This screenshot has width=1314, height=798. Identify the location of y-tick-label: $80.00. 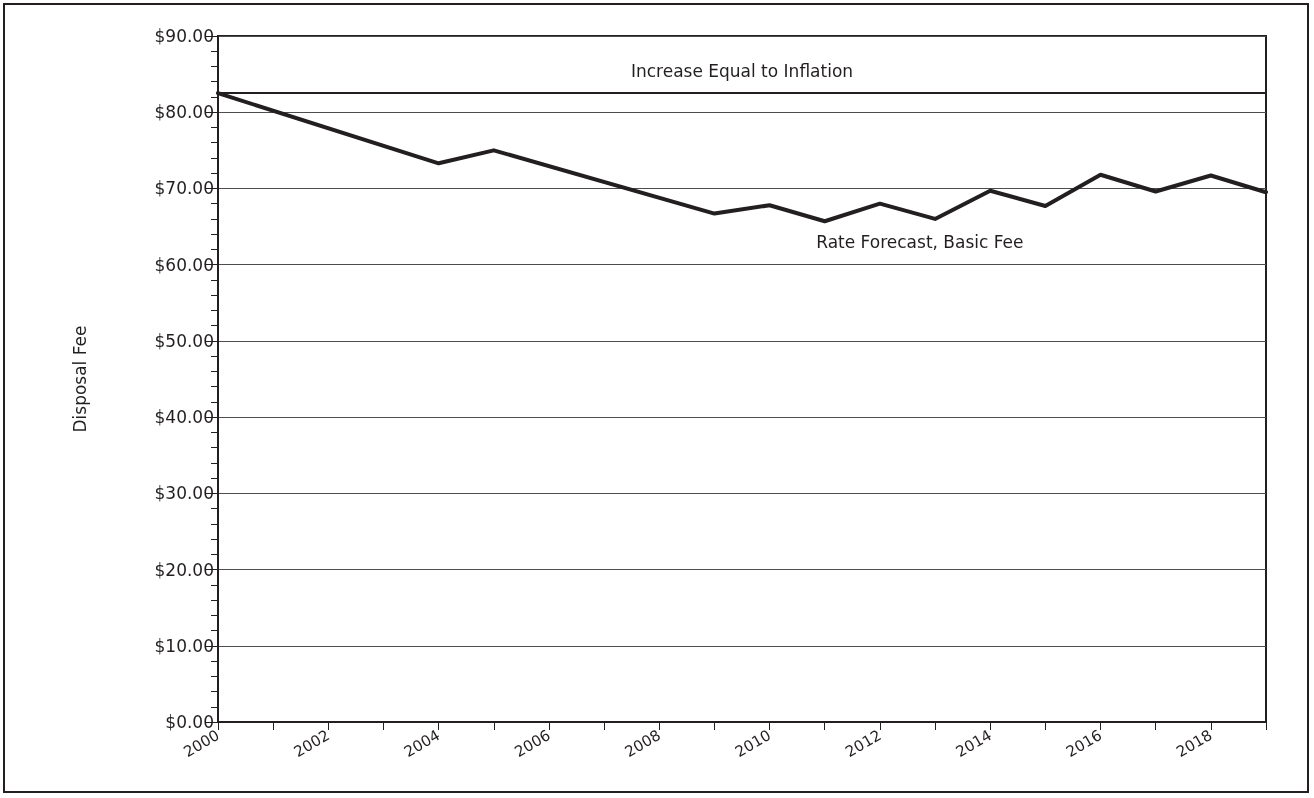
(184, 112).